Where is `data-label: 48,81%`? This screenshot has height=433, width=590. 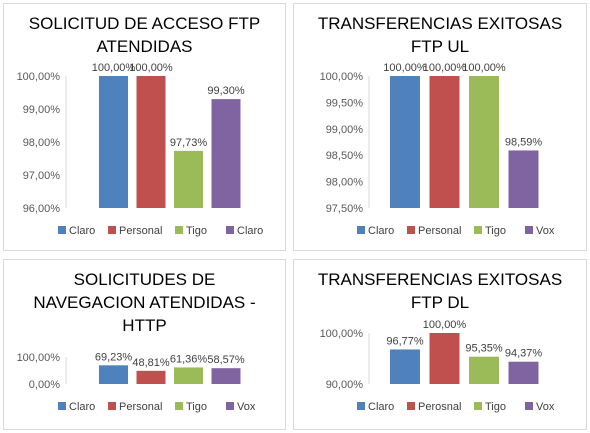
data-label: 48,81% is located at coordinates (151, 363).